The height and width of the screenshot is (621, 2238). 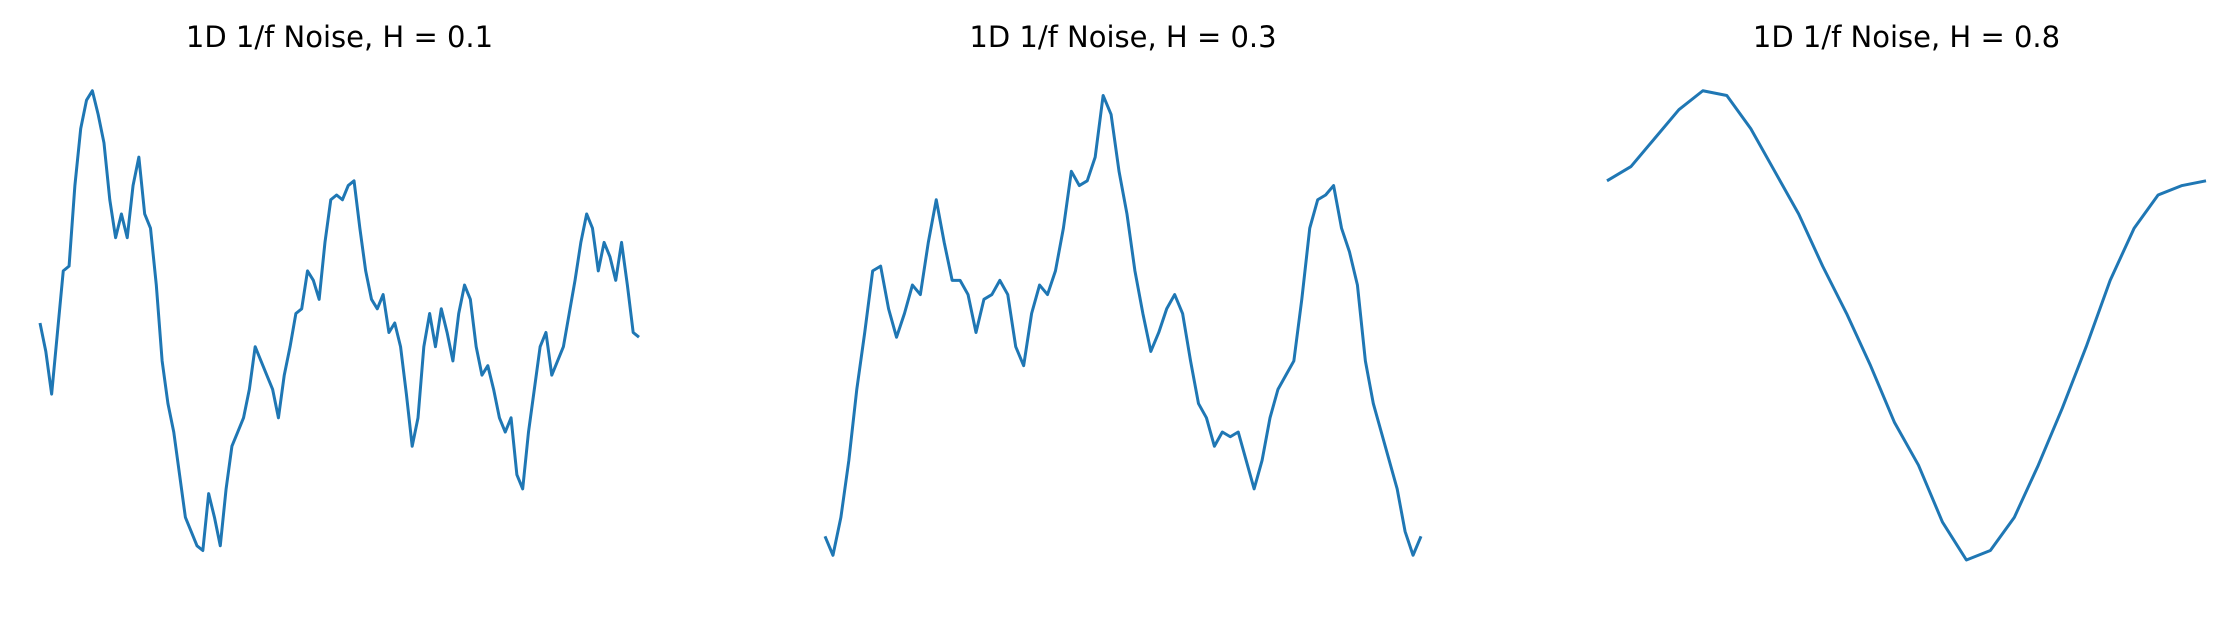 What do you see at coordinates (1122, 37) in the screenshot?
I see `chart-title: 1D 1/f Noise, H = 0.3` at bounding box center [1122, 37].